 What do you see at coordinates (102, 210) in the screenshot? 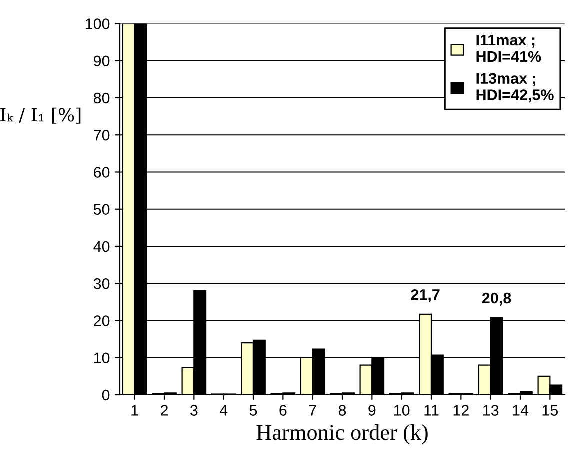
I see `y-tick-label: 50` at bounding box center [102, 210].